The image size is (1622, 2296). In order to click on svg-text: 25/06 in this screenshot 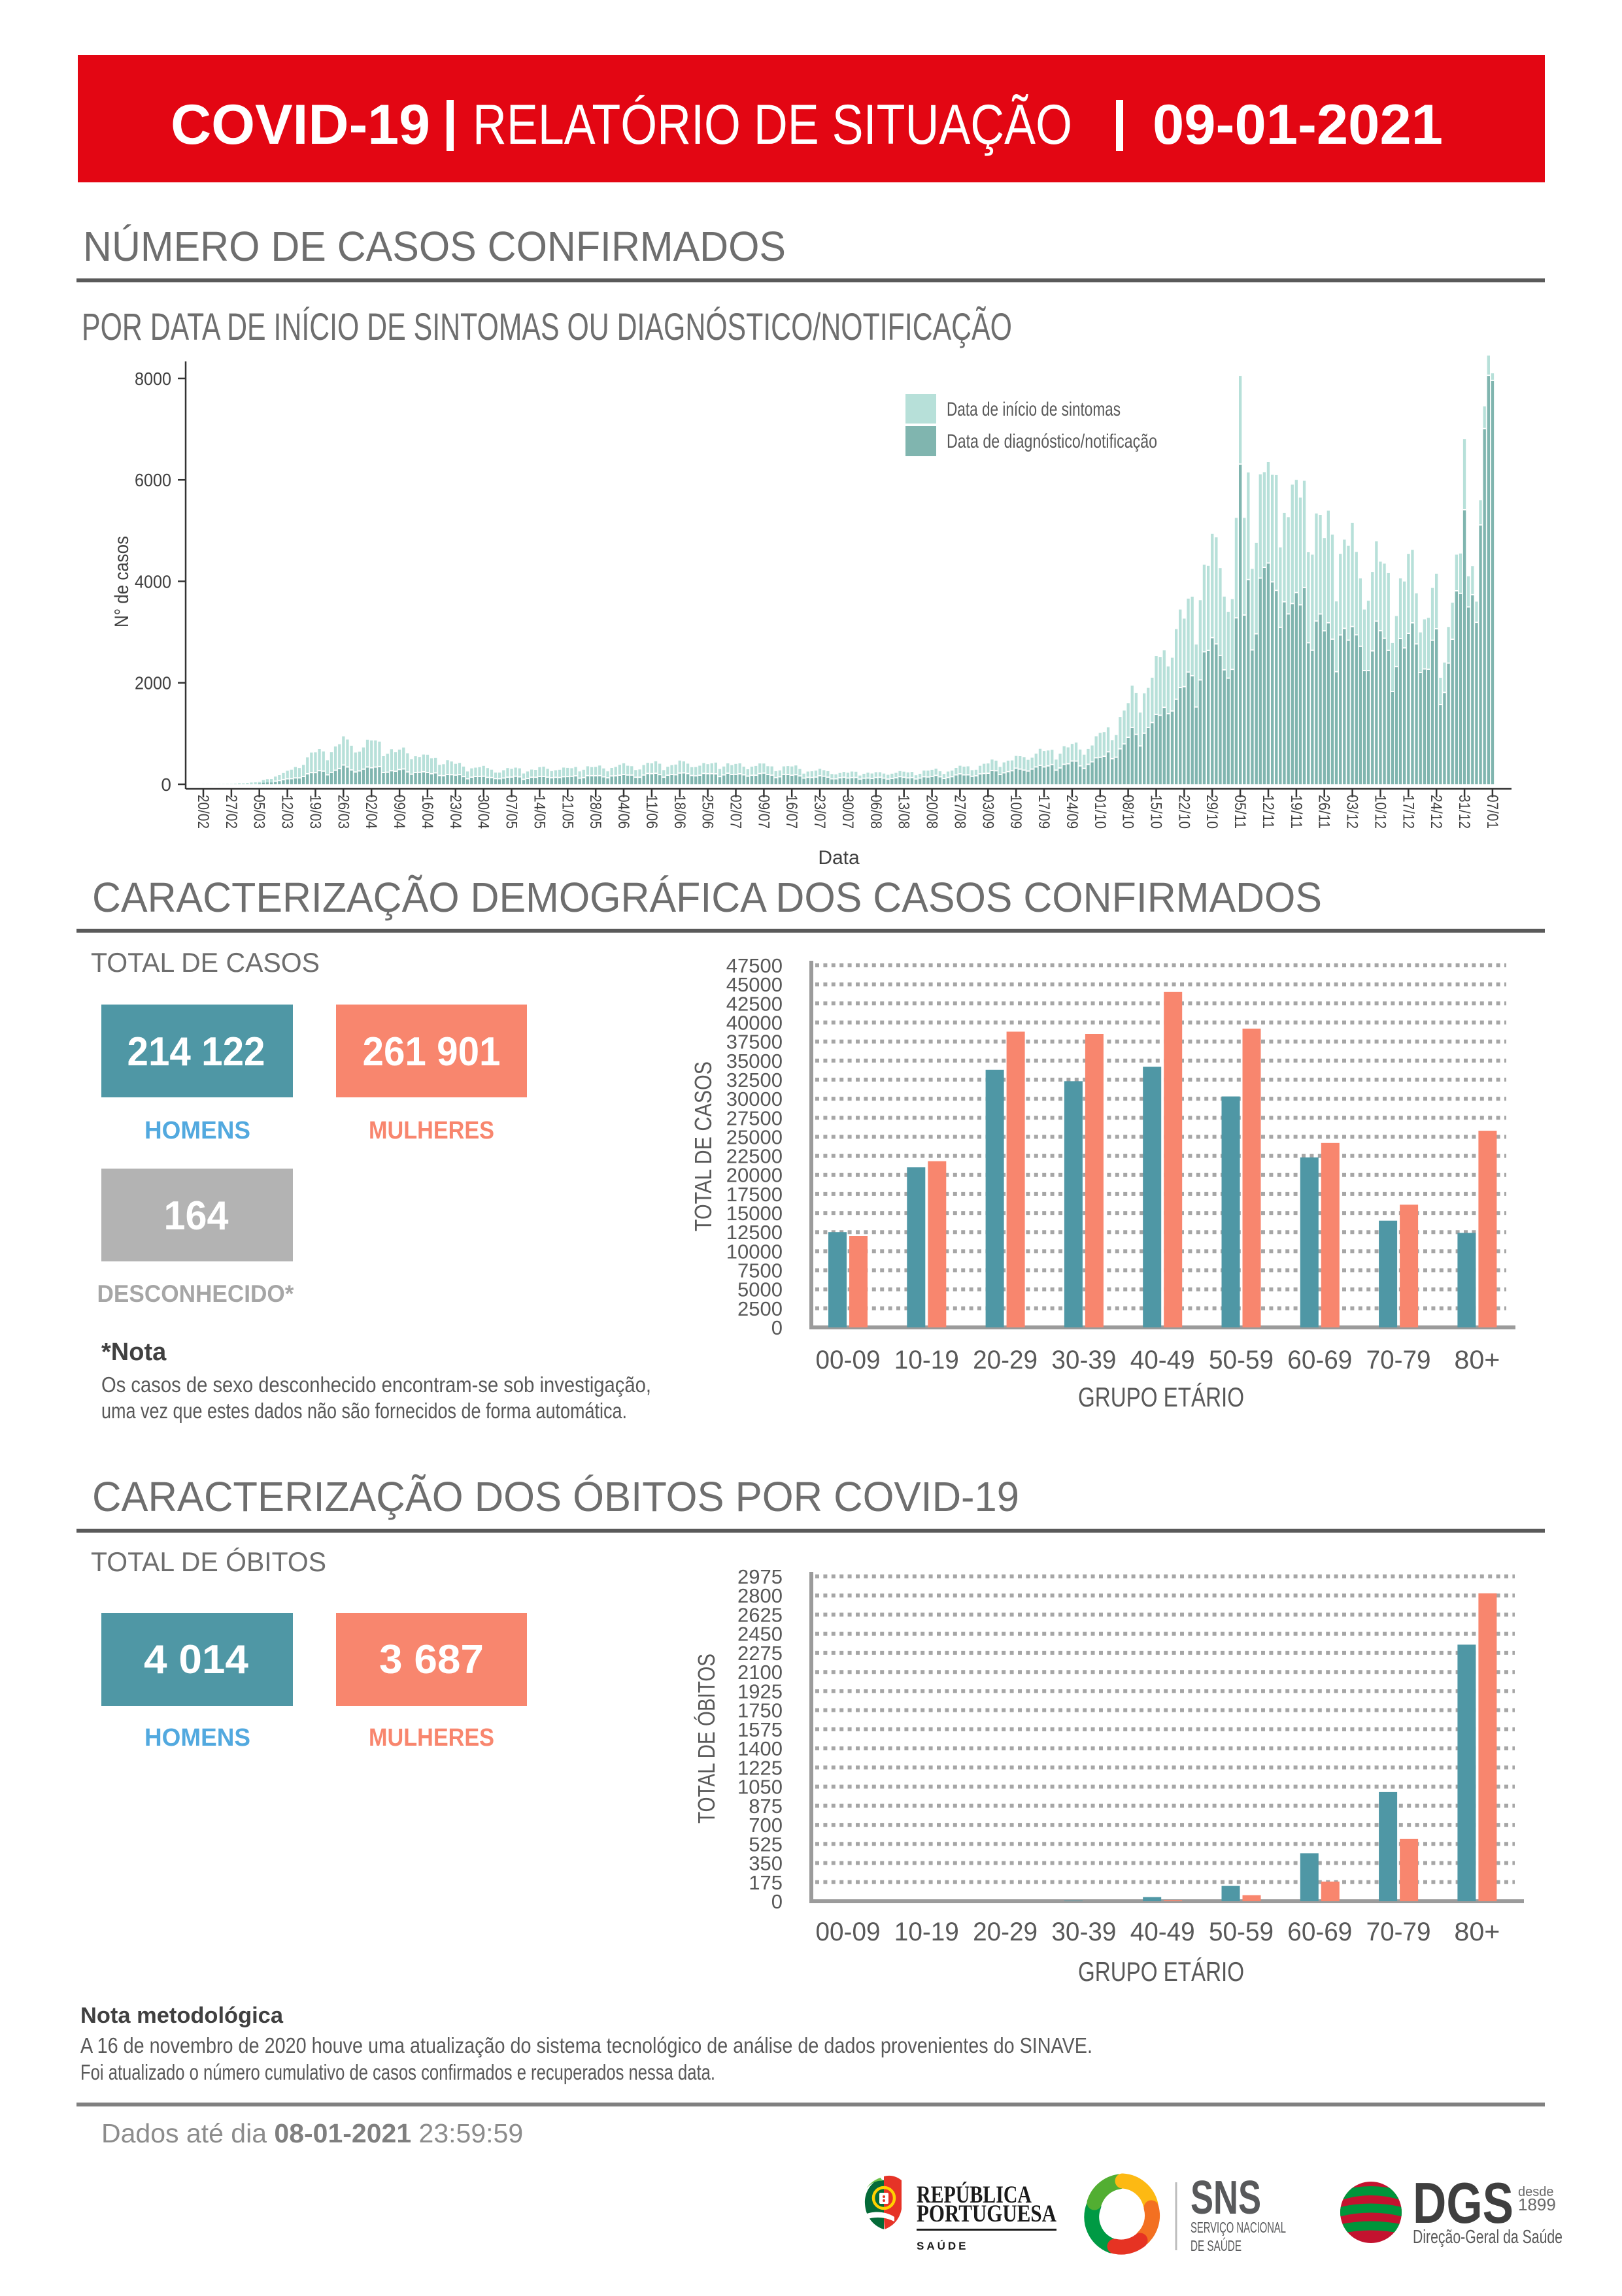, I will do `click(708, 812)`.